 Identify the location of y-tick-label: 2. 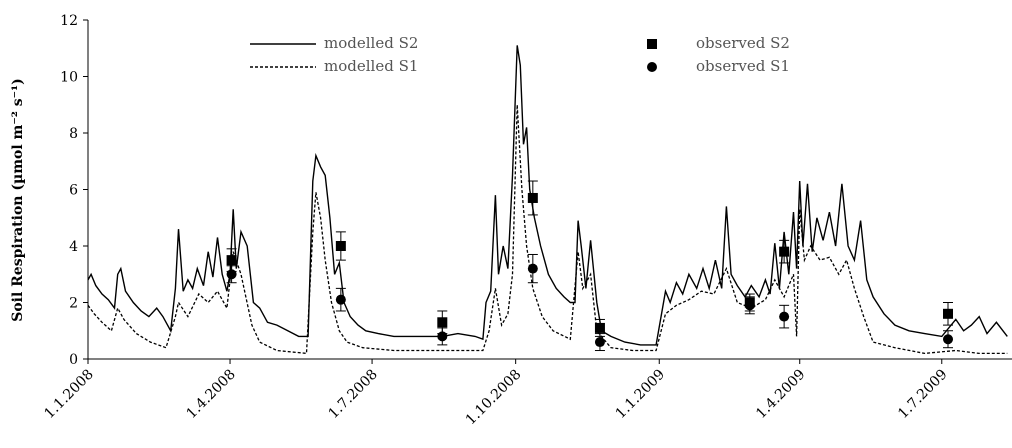
(73, 304).